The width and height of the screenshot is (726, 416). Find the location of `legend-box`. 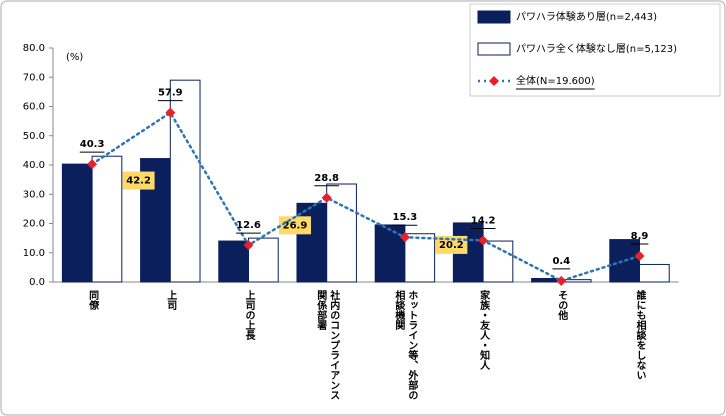

legend-box is located at coordinates (595, 50).